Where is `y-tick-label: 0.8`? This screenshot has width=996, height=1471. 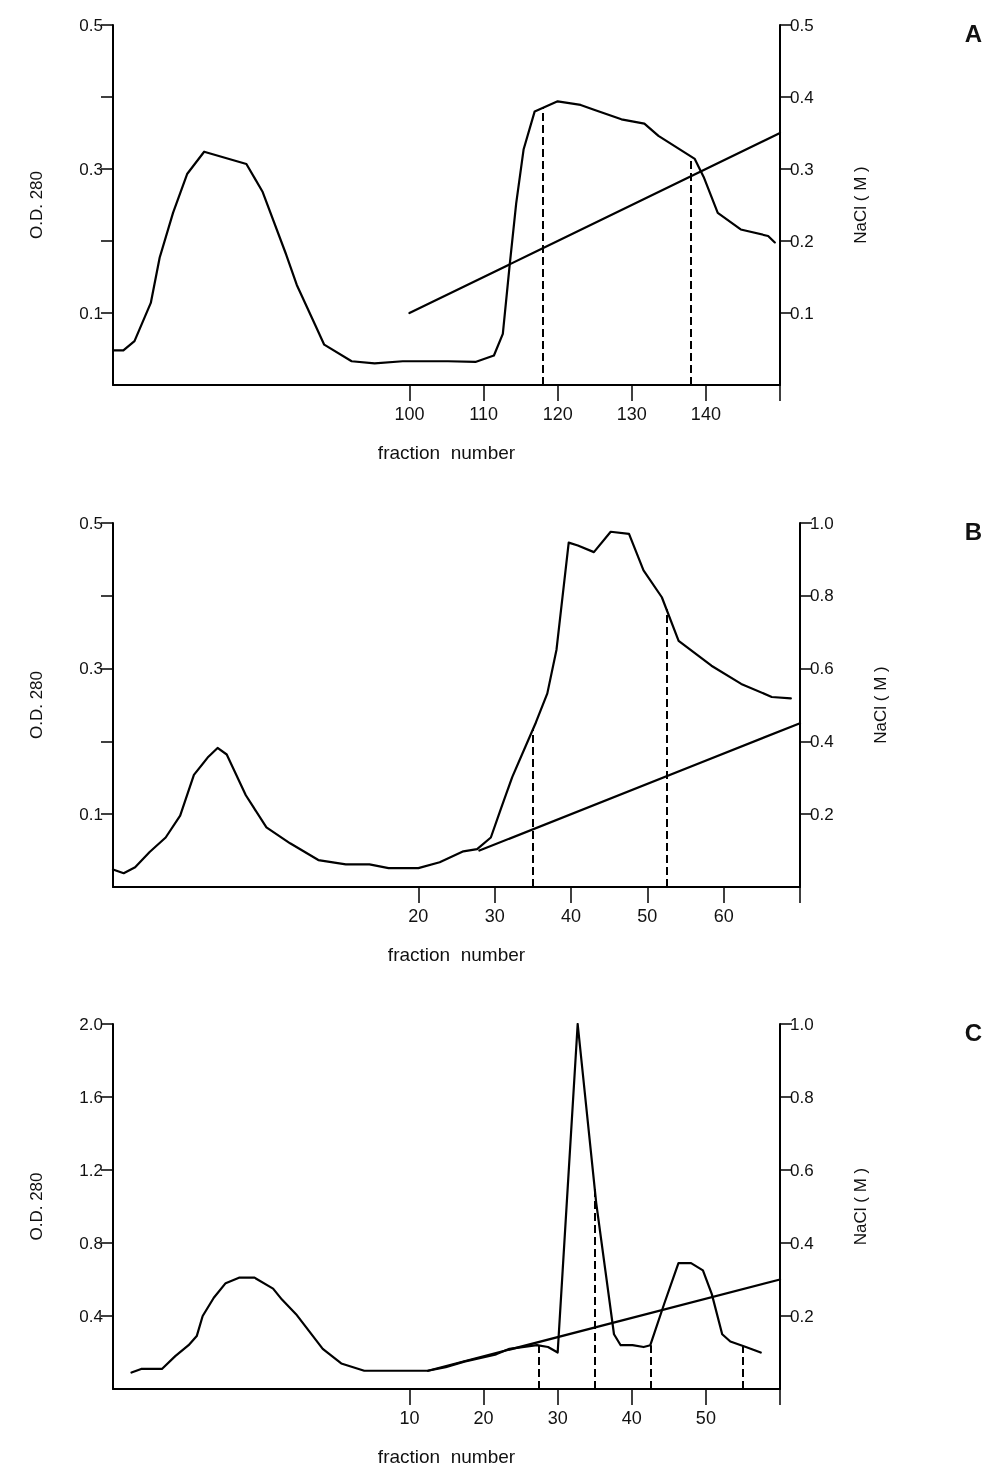
y-tick-label: 0.8 is located at coordinates (91, 1243).